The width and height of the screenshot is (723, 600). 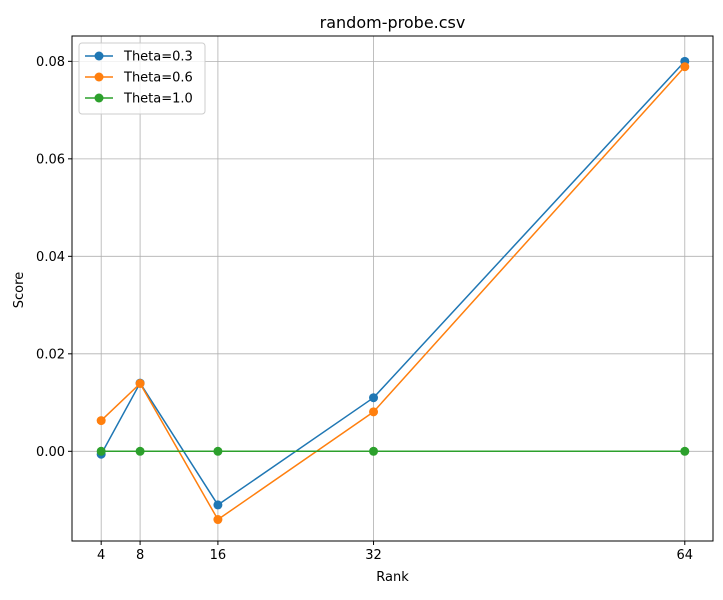 I want to click on x-tick-label: 16, so click(x=218, y=555).